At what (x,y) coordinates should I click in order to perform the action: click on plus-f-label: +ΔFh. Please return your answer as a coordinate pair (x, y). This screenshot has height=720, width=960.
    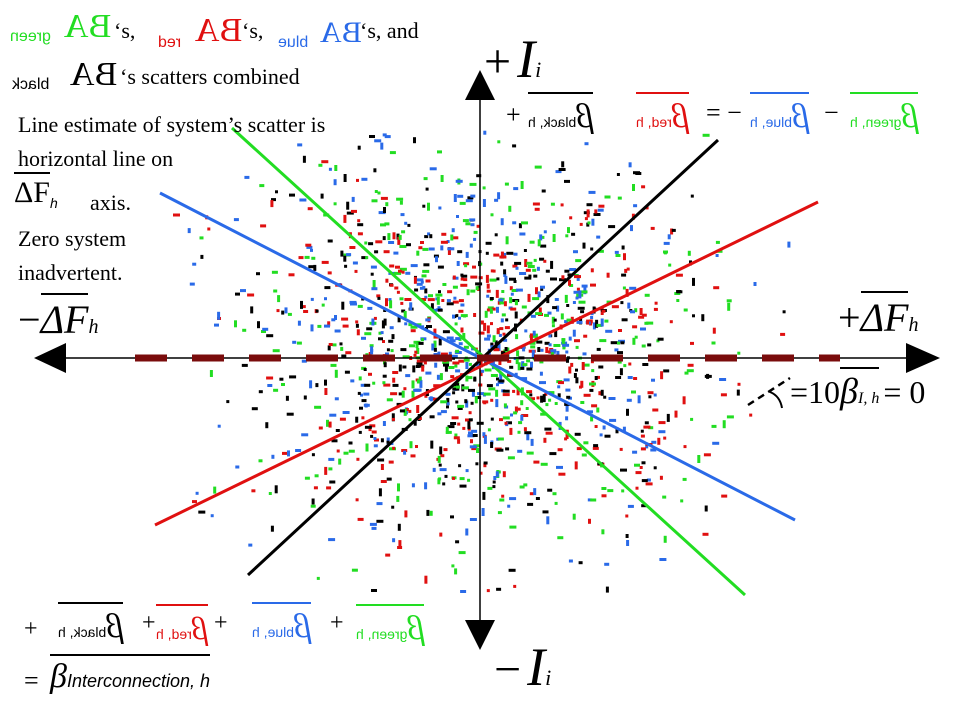
    Looking at the image, I should click on (878, 316).